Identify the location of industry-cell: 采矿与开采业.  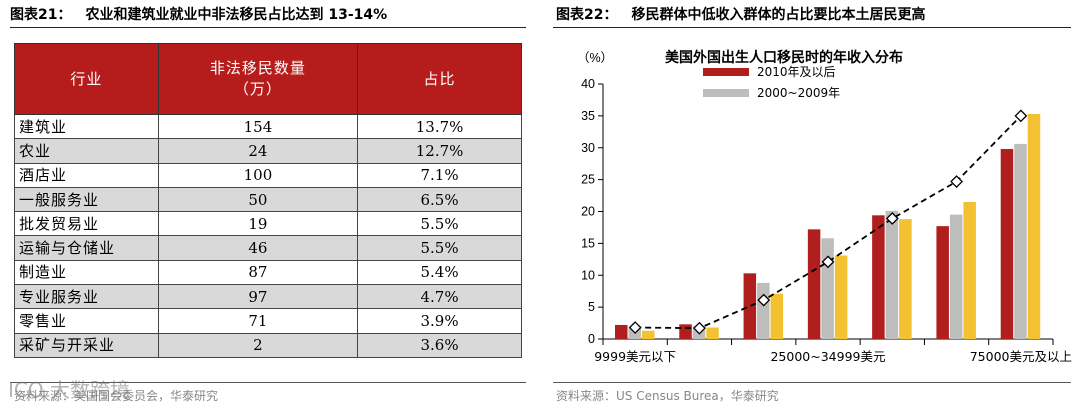
(86, 345).